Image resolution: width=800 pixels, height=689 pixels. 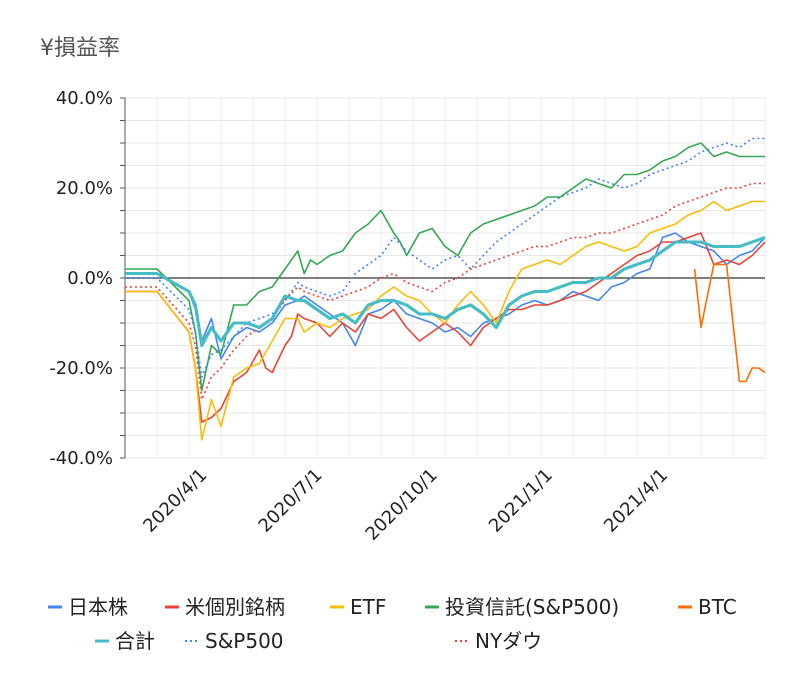 What do you see at coordinates (235, 607) in the screenshot?
I see `legend-label: 米個別銘柄` at bounding box center [235, 607].